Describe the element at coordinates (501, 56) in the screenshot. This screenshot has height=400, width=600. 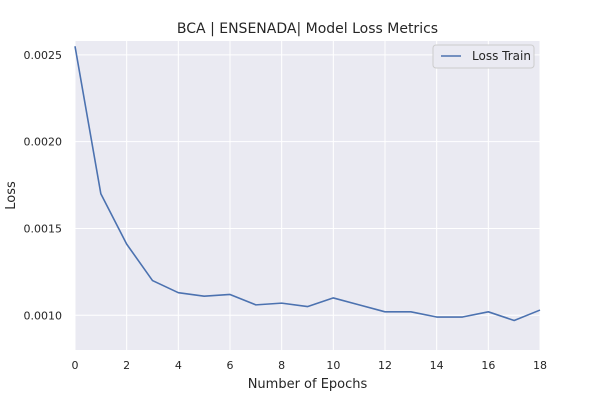
I see `legend-label-loss-train: Loss Train` at that location.